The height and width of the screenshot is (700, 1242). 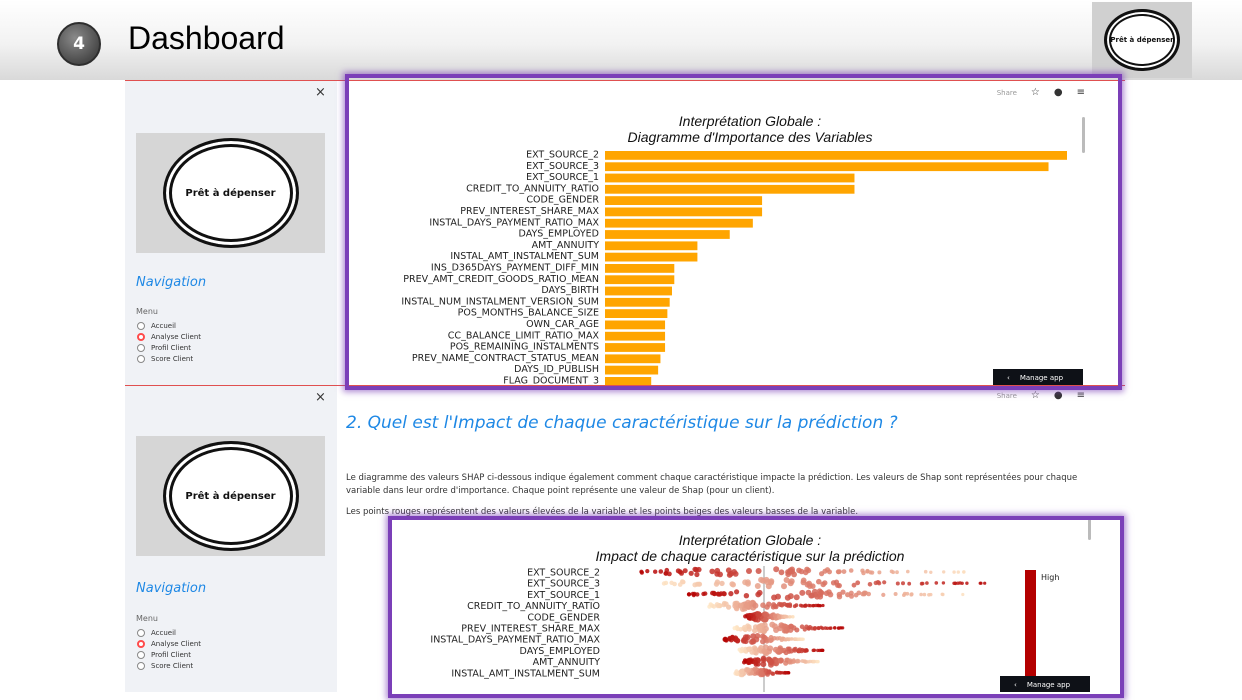 I want to click on slide-number-badge: 4, so click(x=79, y=44).